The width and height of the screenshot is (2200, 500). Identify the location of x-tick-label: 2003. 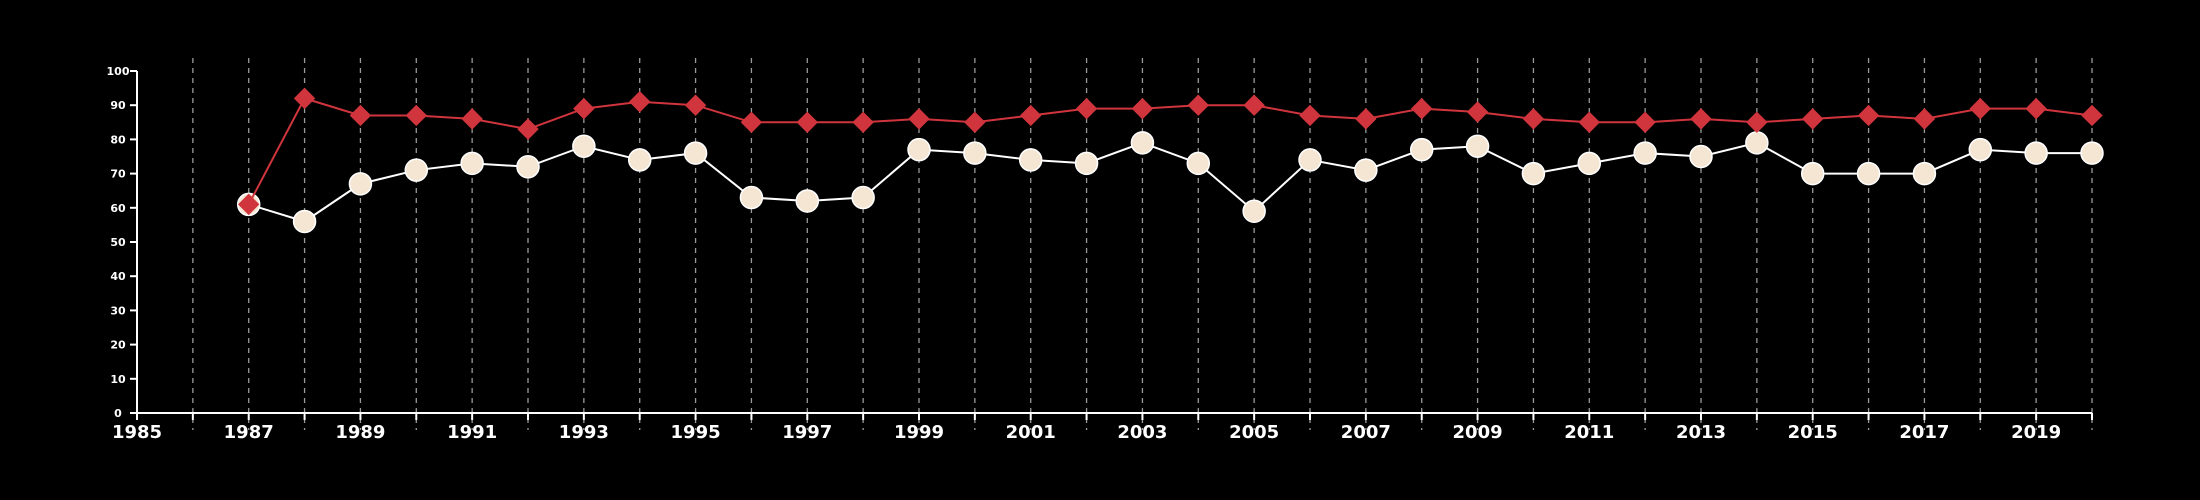
(1142, 432).